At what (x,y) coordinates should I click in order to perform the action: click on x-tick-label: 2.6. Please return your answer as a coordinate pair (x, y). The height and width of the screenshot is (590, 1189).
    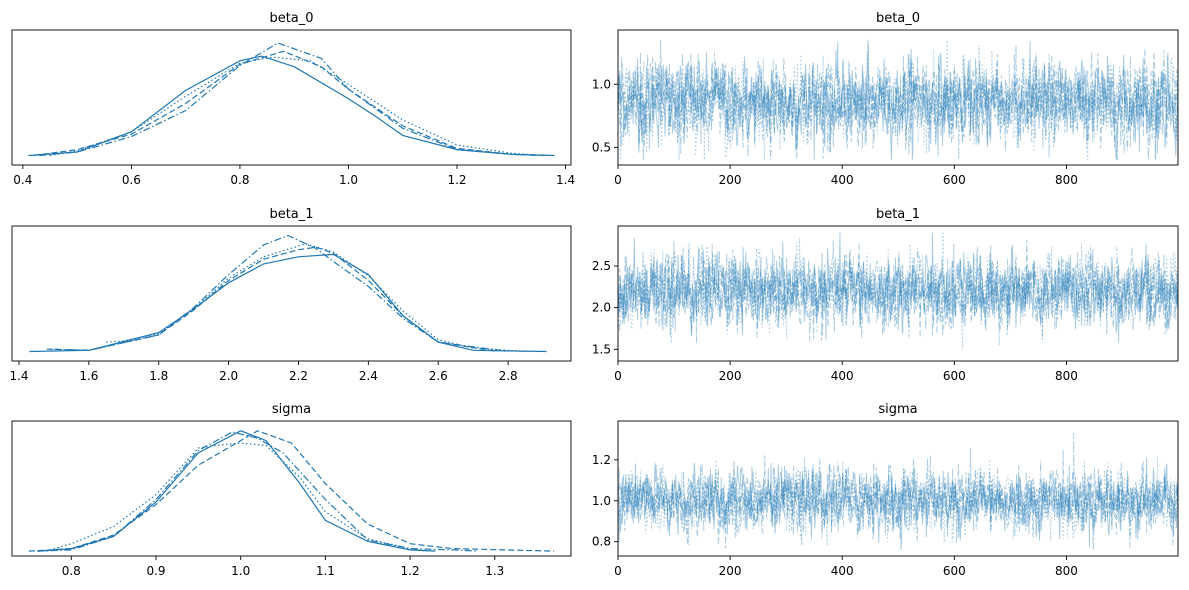
    Looking at the image, I should click on (438, 376).